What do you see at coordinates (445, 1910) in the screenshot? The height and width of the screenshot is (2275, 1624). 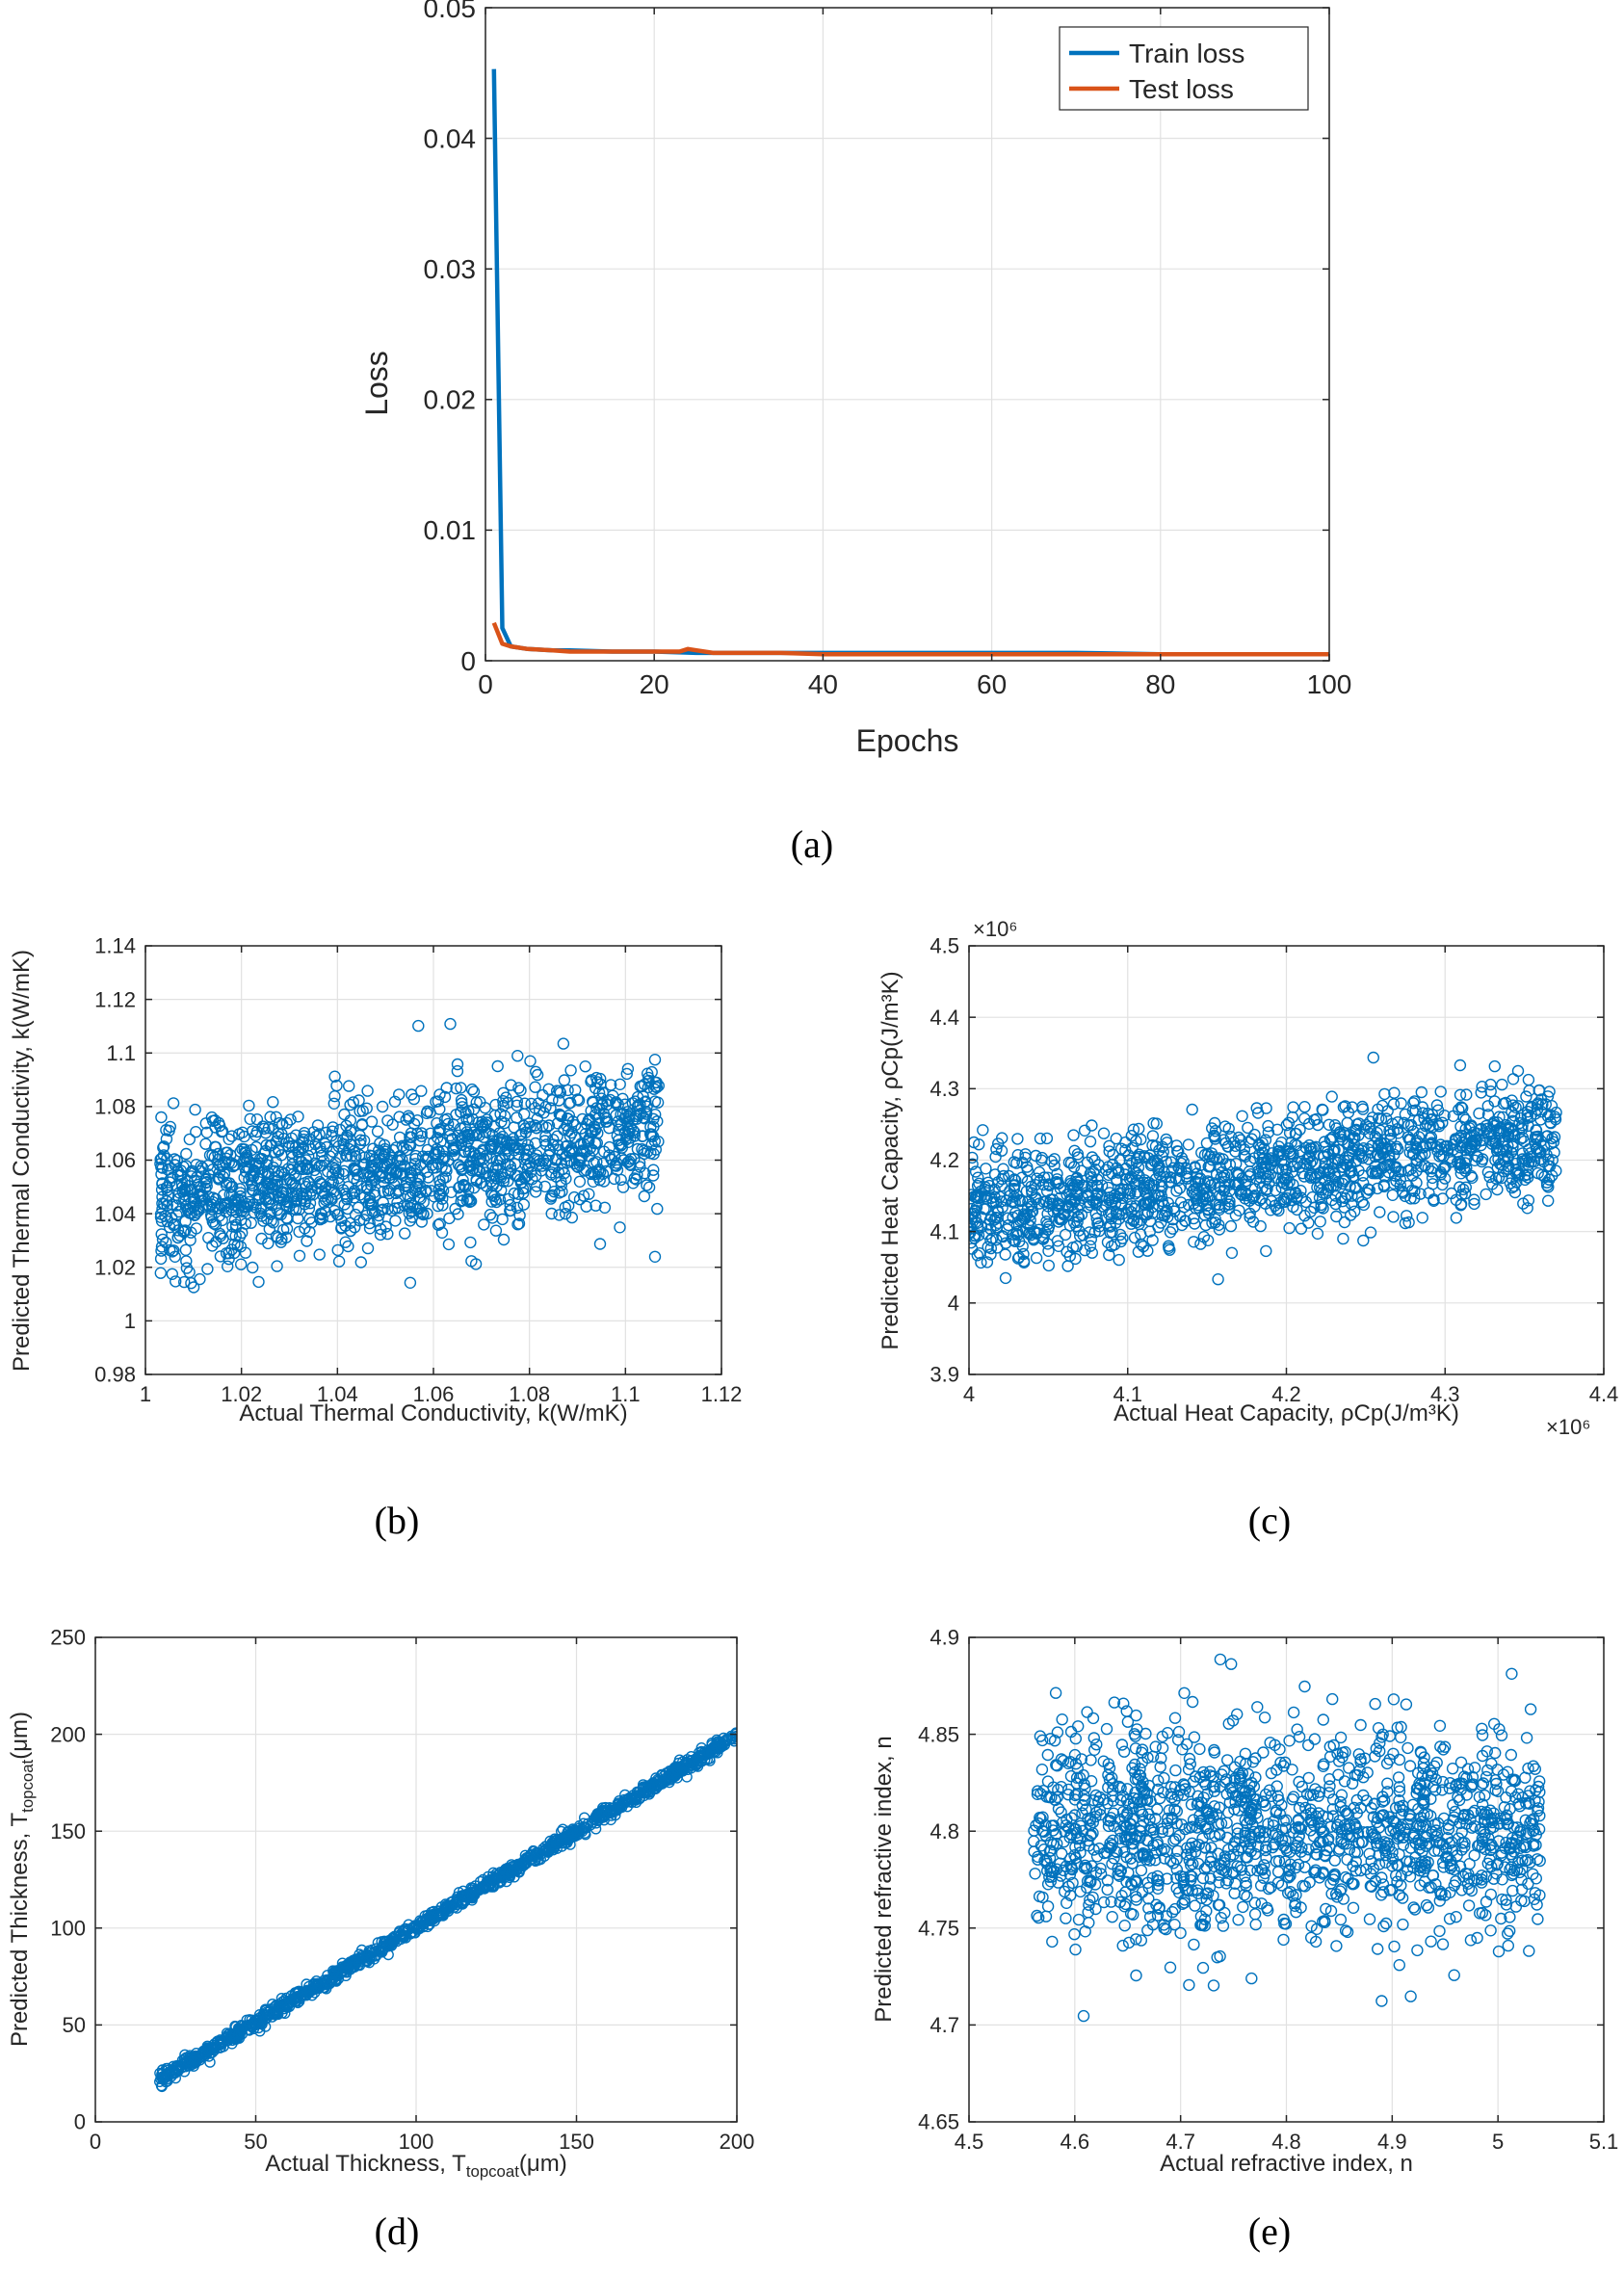 I see `data-layer` at bounding box center [445, 1910].